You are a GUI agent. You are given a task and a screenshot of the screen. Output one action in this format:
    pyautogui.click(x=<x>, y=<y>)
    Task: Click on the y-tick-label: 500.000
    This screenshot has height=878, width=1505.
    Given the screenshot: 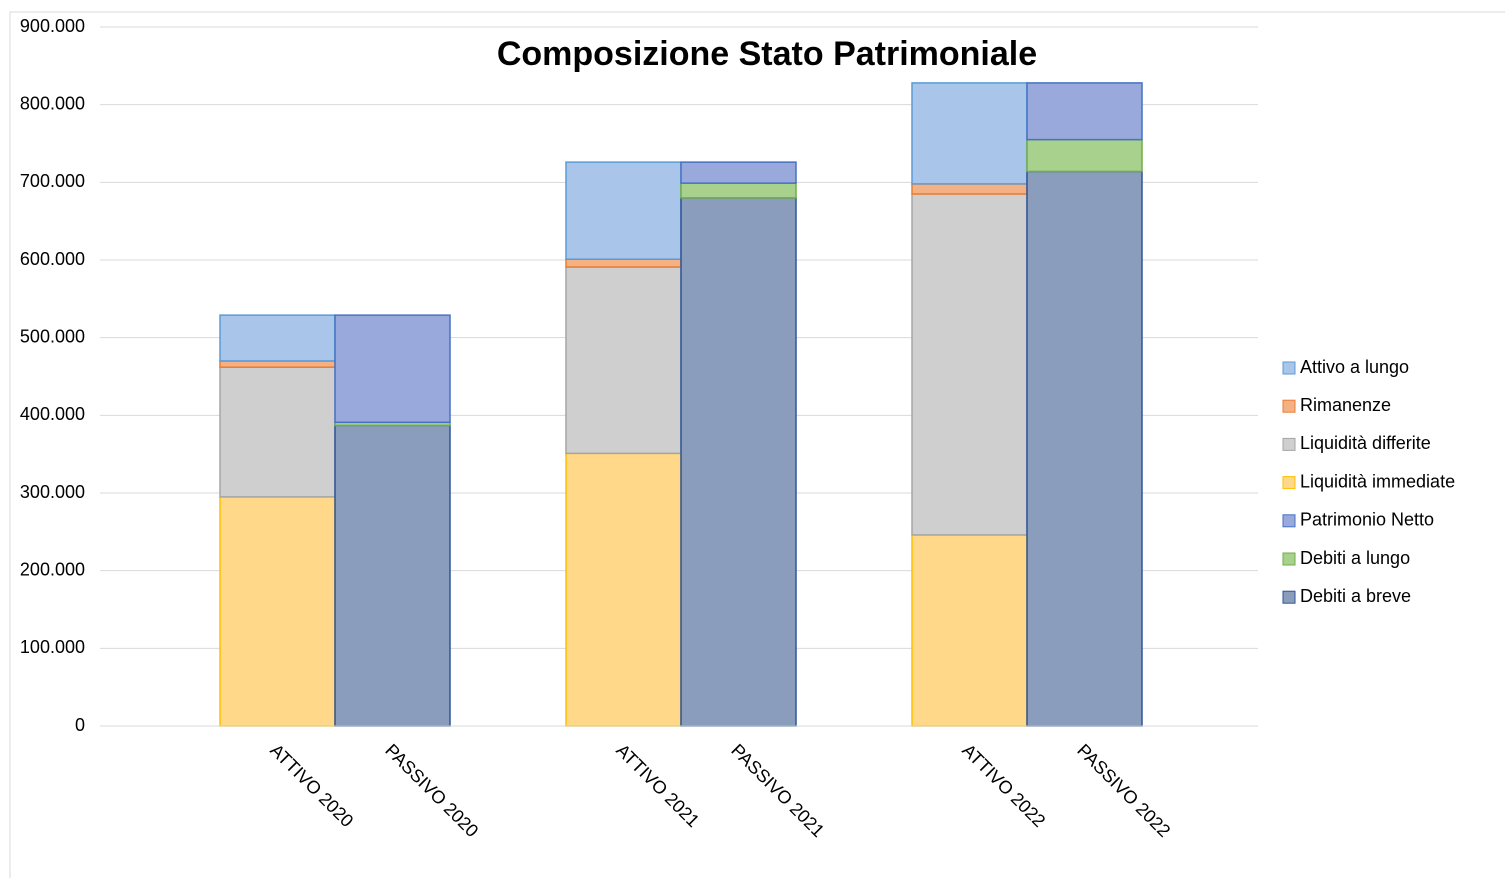 What is the action you would take?
    pyautogui.click(x=52, y=336)
    